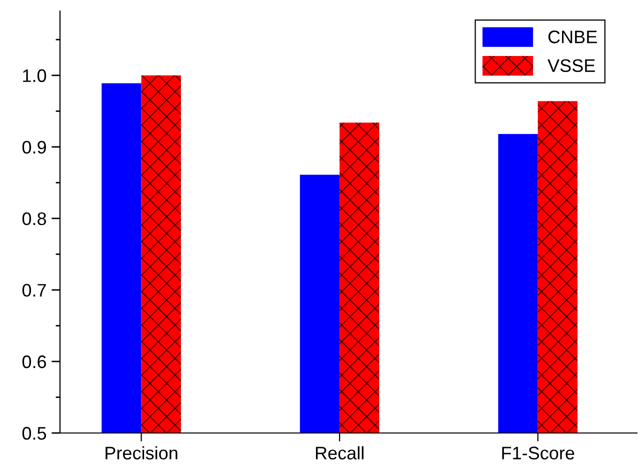 The image size is (641, 469). I want to click on x-tick-label: Recall, so click(340, 453).